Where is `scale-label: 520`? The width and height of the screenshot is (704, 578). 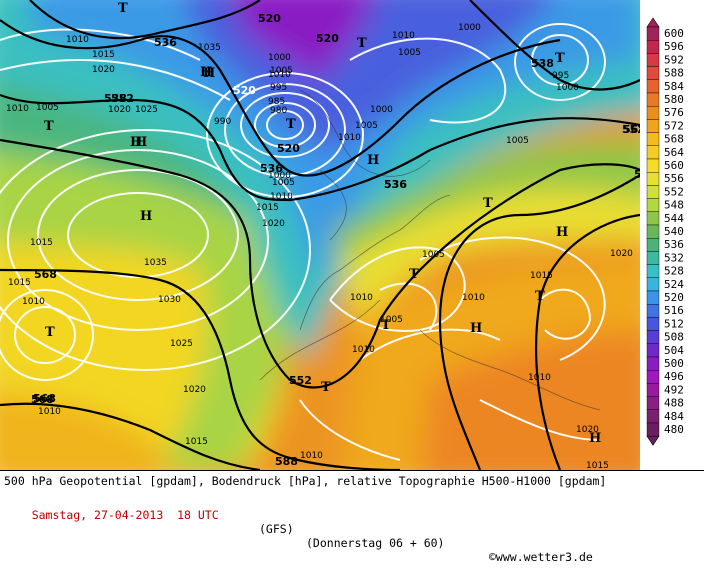
scale-label: 520 is located at coordinates (674, 297).